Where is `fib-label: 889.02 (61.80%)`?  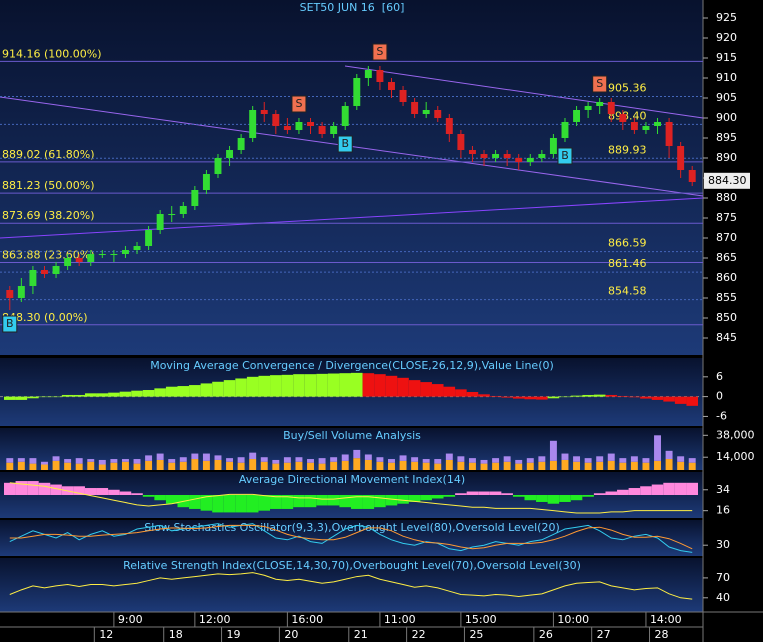
fib-label: 889.02 (61.80%) is located at coordinates (48, 154).